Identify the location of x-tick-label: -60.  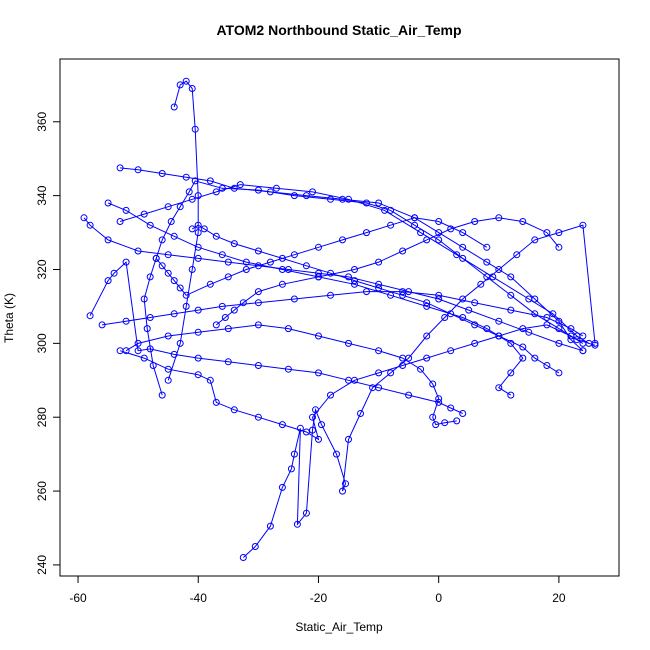
(78, 598).